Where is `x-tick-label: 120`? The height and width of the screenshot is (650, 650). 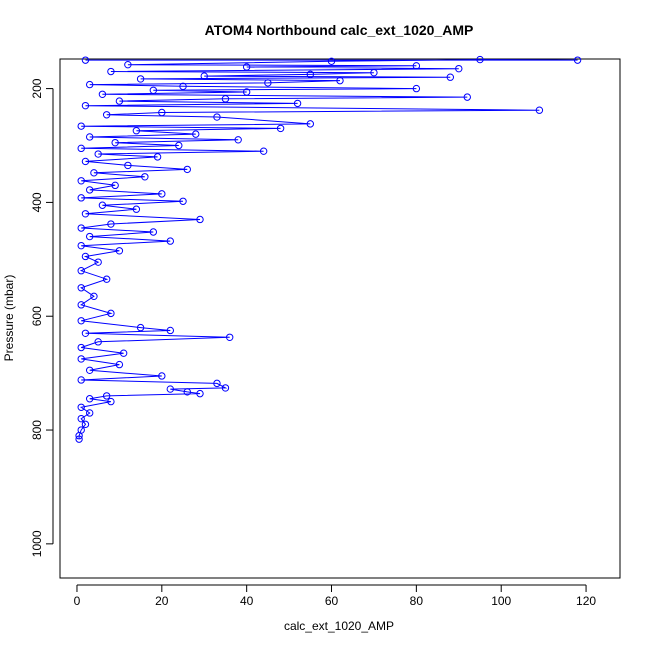 x-tick-label: 120 is located at coordinates (586, 601).